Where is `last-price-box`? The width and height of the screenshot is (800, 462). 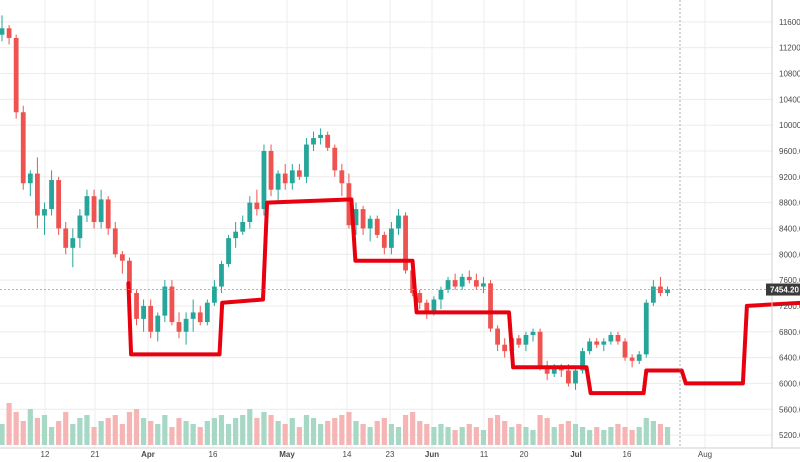
last-price-box is located at coordinates (783, 289).